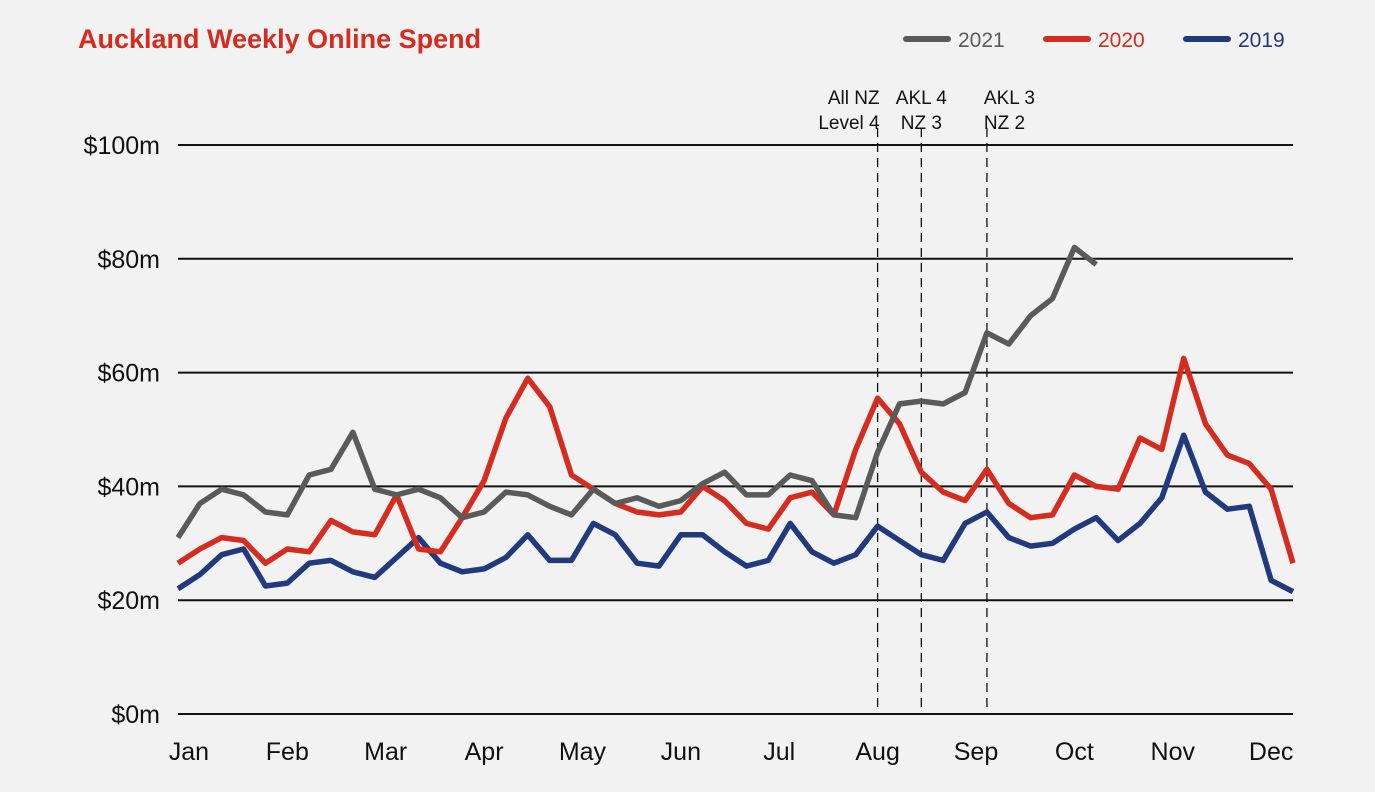  Describe the element at coordinates (135, 715) in the screenshot. I see `y-tick-label: $0m` at that location.